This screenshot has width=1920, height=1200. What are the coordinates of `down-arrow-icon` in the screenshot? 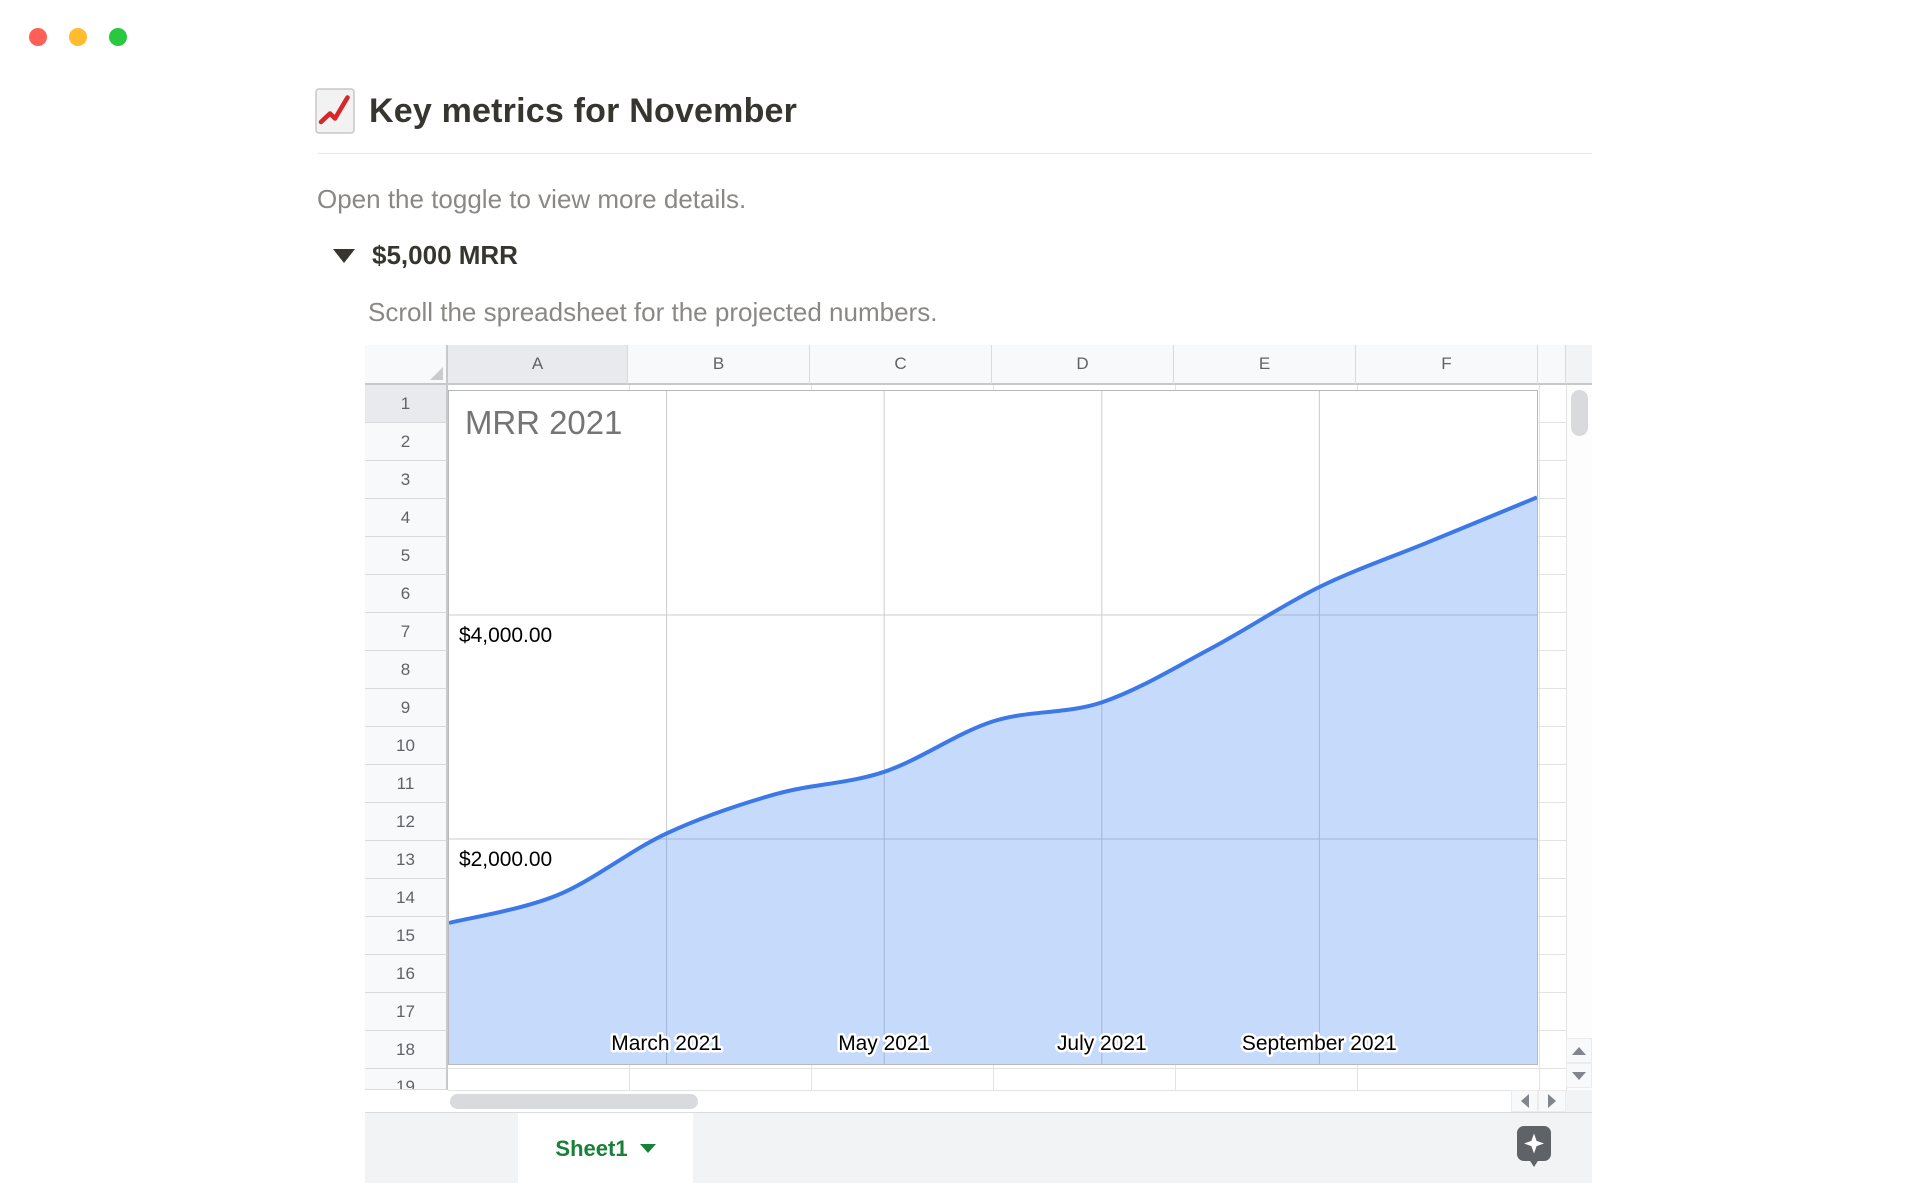 It's located at (1579, 1075).